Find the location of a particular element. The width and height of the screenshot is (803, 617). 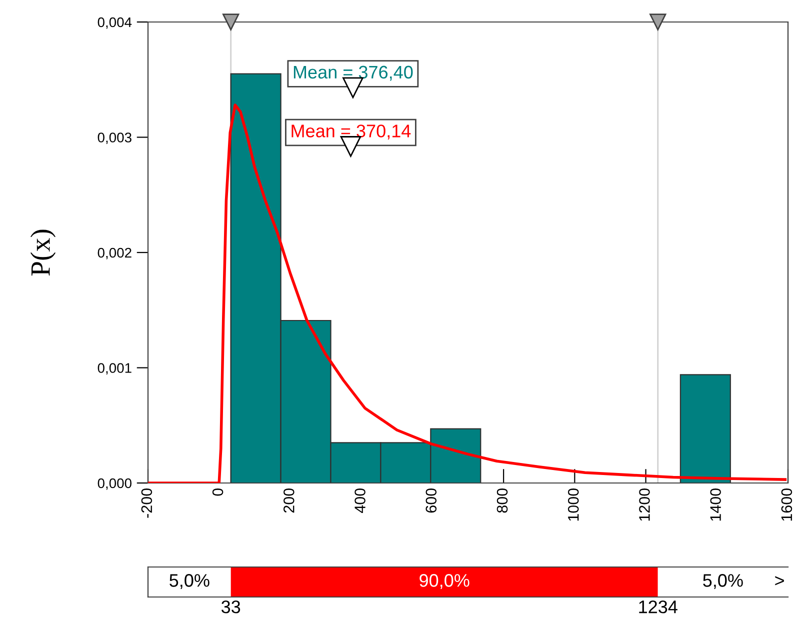

x-tick-label: 800 is located at coordinates (502, 500).